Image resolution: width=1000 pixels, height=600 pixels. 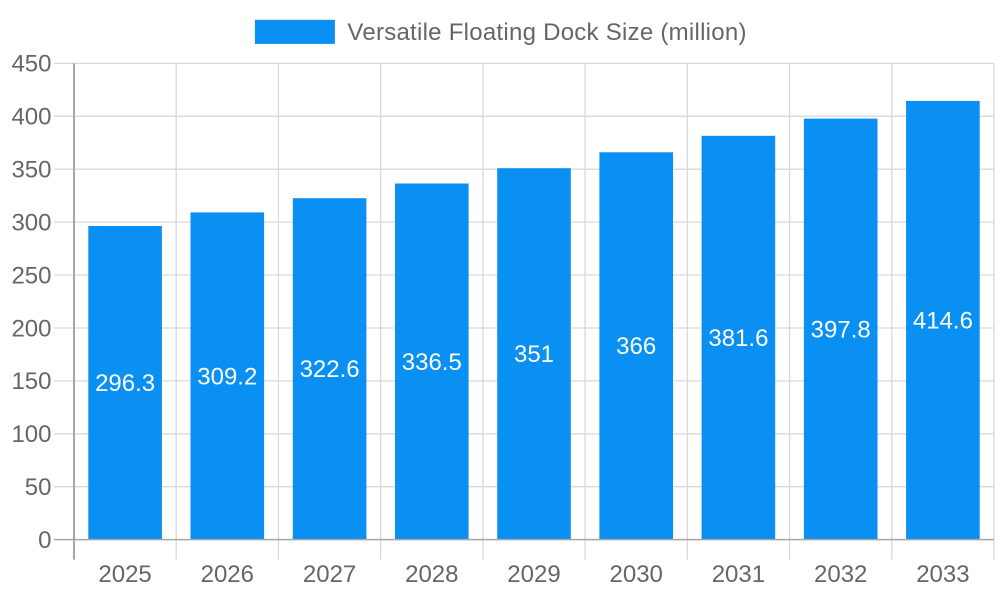 What do you see at coordinates (31, 328) in the screenshot?
I see `svg-text: 200` at bounding box center [31, 328].